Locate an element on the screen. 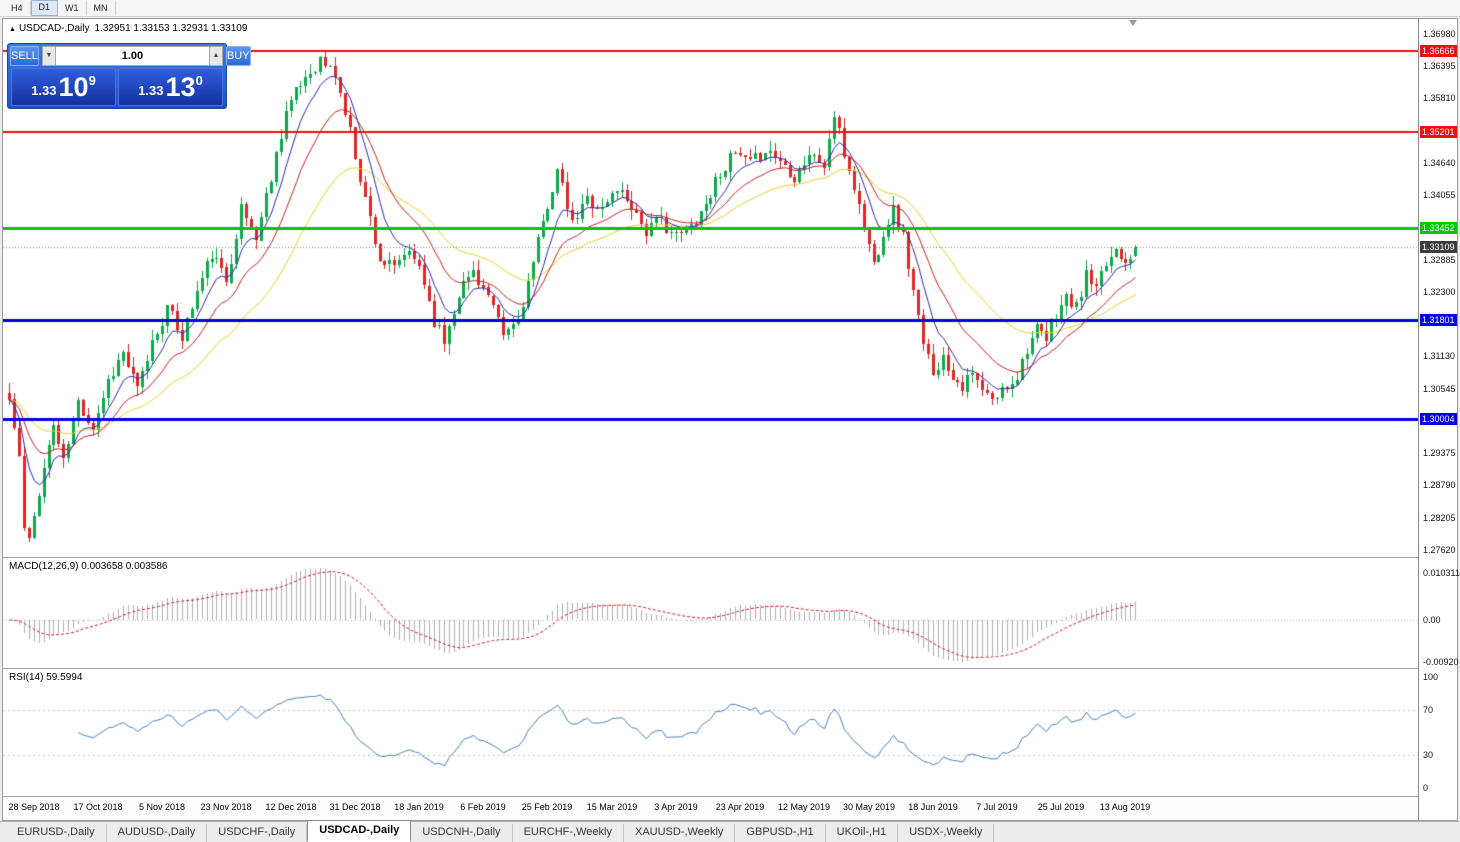 Image resolution: width=1460 pixels, height=842 pixels. sell-price-display: 1.33 10 9 is located at coordinates (63, 87).